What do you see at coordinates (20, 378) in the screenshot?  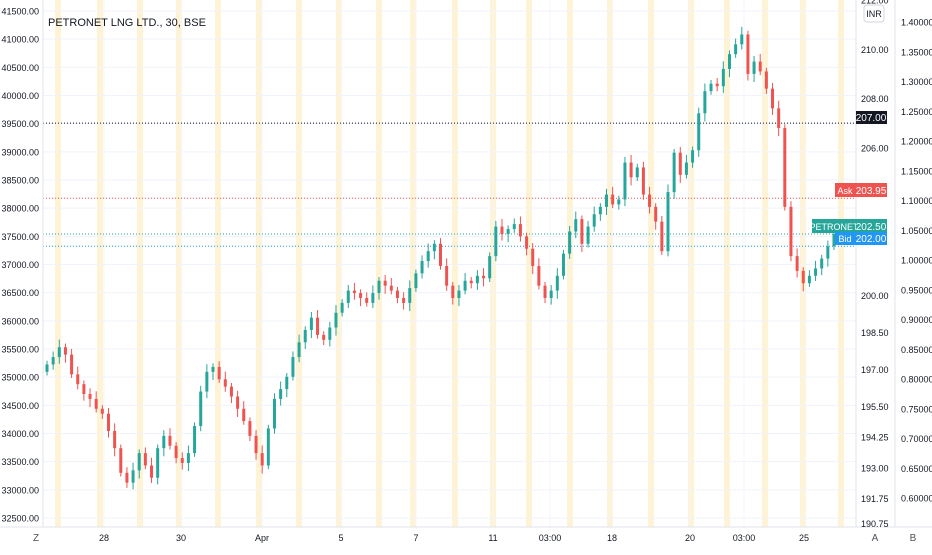 I see `left-axis-tick: 35000.00` at bounding box center [20, 378].